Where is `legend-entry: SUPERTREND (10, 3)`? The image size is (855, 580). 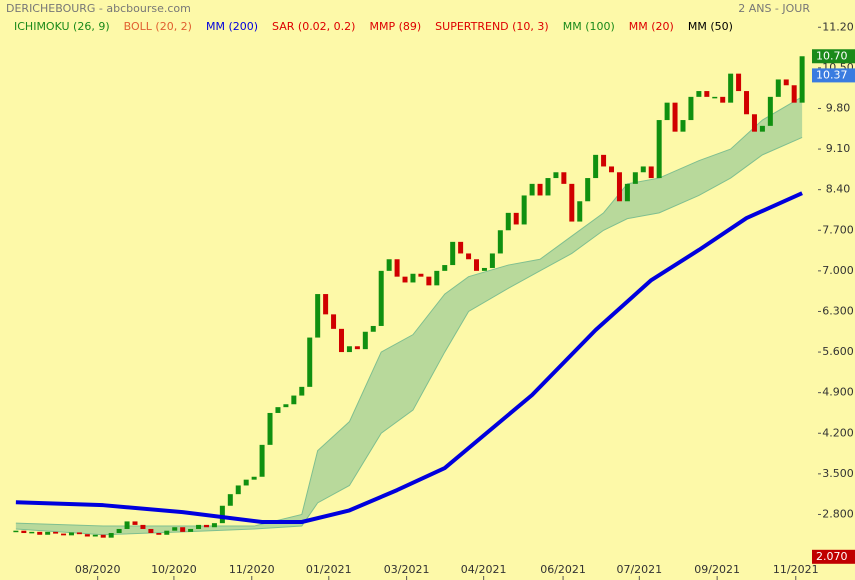
legend-entry: SUPERTREND (10, 3) is located at coordinates (492, 26).